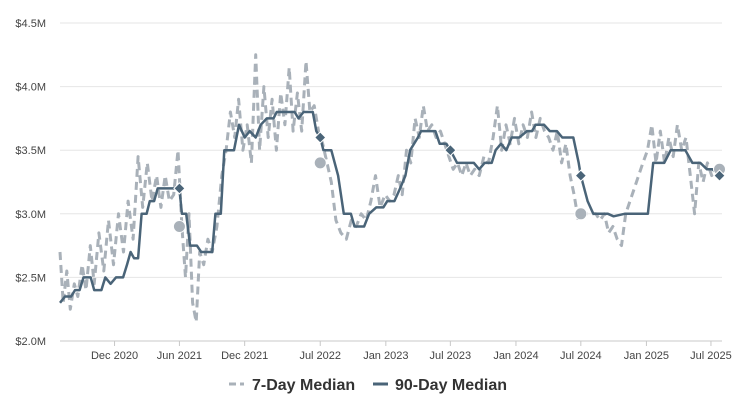 This screenshot has width=743, height=411. What do you see at coordinates (30, 215) in the screenshot?
I see `y-tick-label: $3.0M` at bounding box center [30, 215].